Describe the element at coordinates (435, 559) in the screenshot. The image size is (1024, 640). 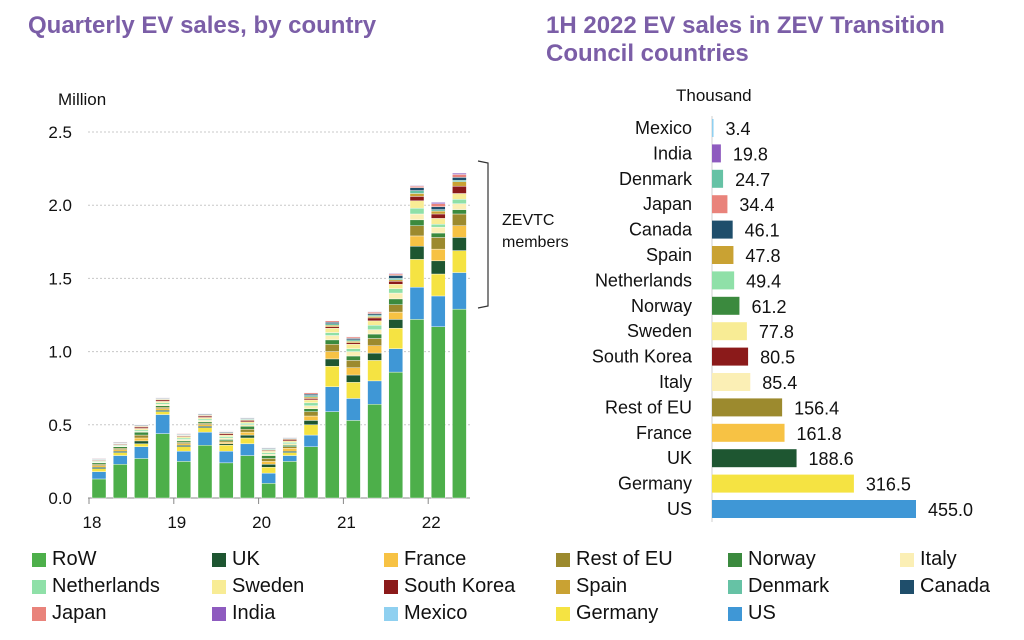
I see `legend-label: France` at that location.